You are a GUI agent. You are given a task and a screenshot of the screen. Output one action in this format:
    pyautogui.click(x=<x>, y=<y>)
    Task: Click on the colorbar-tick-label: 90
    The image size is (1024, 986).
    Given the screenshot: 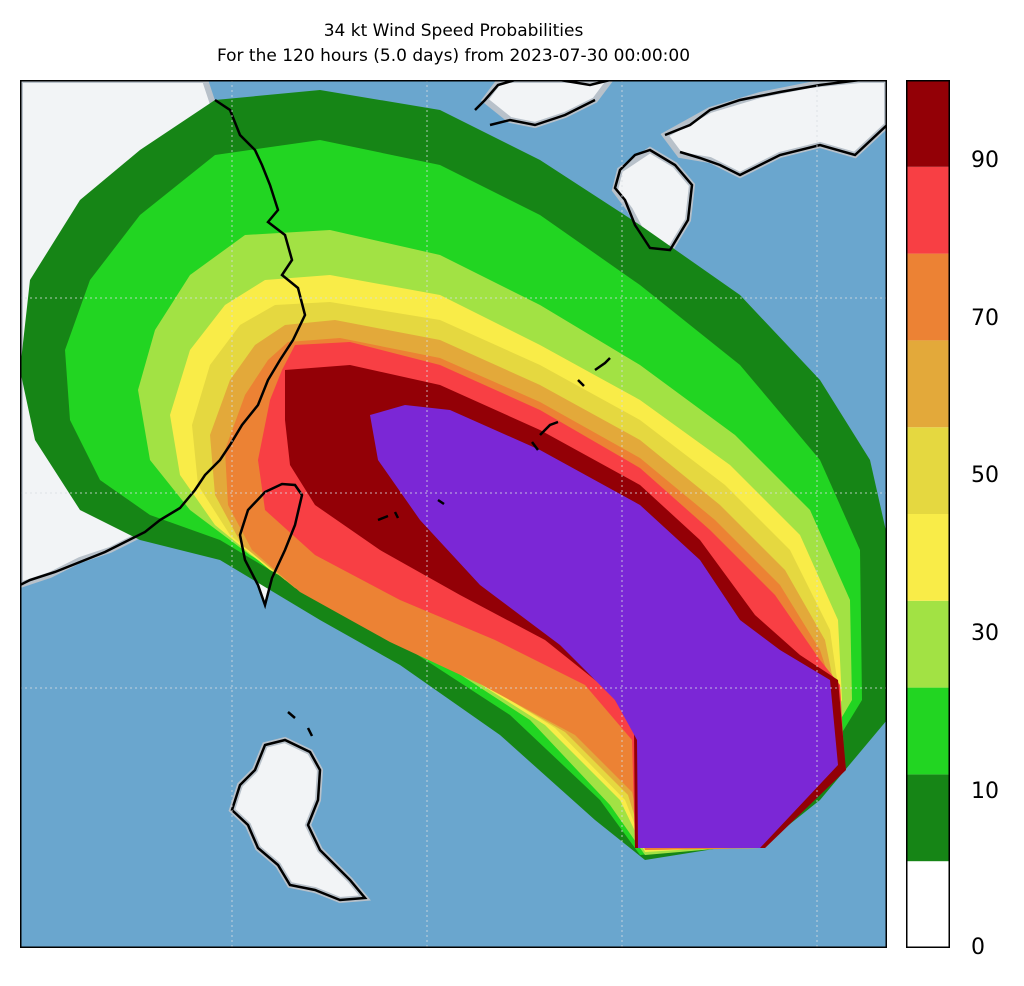 What is the action you would take?
    pyautogui.click(x=985, y=160)
    